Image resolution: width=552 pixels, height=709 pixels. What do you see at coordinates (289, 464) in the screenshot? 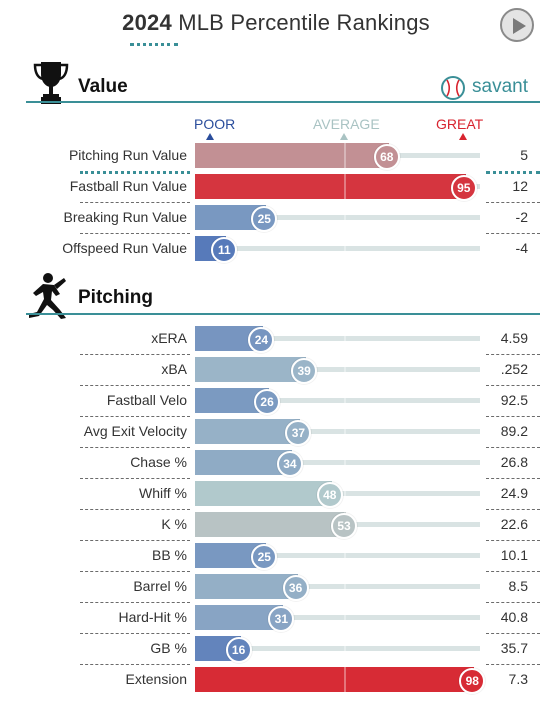
I see `percentile-bubble: 34` at bounding box center [289, 464].